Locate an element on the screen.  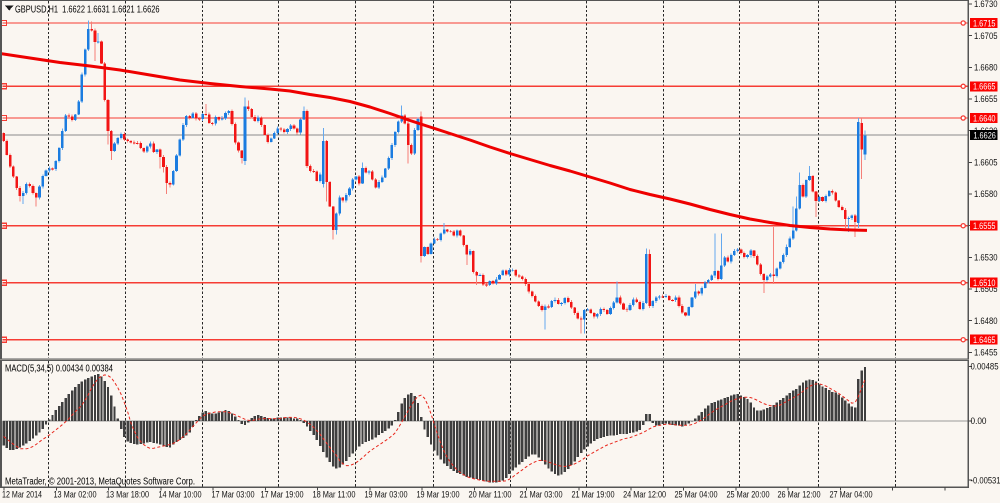
svg-text: 1.6530 is located at coordinates (986, 258).